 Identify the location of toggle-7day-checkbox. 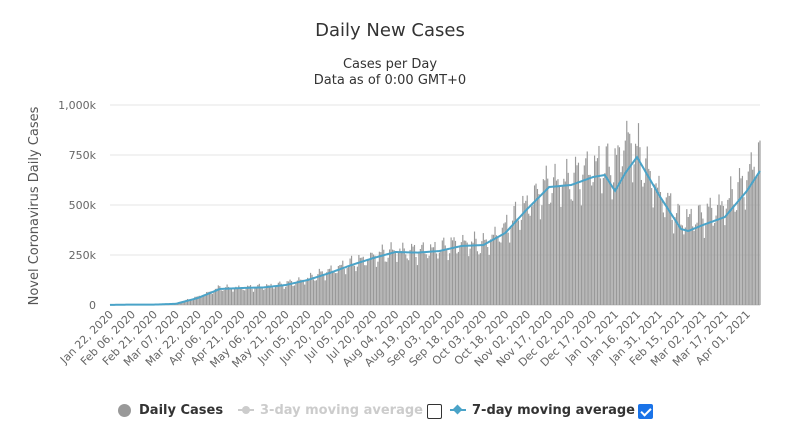
(645, 411).